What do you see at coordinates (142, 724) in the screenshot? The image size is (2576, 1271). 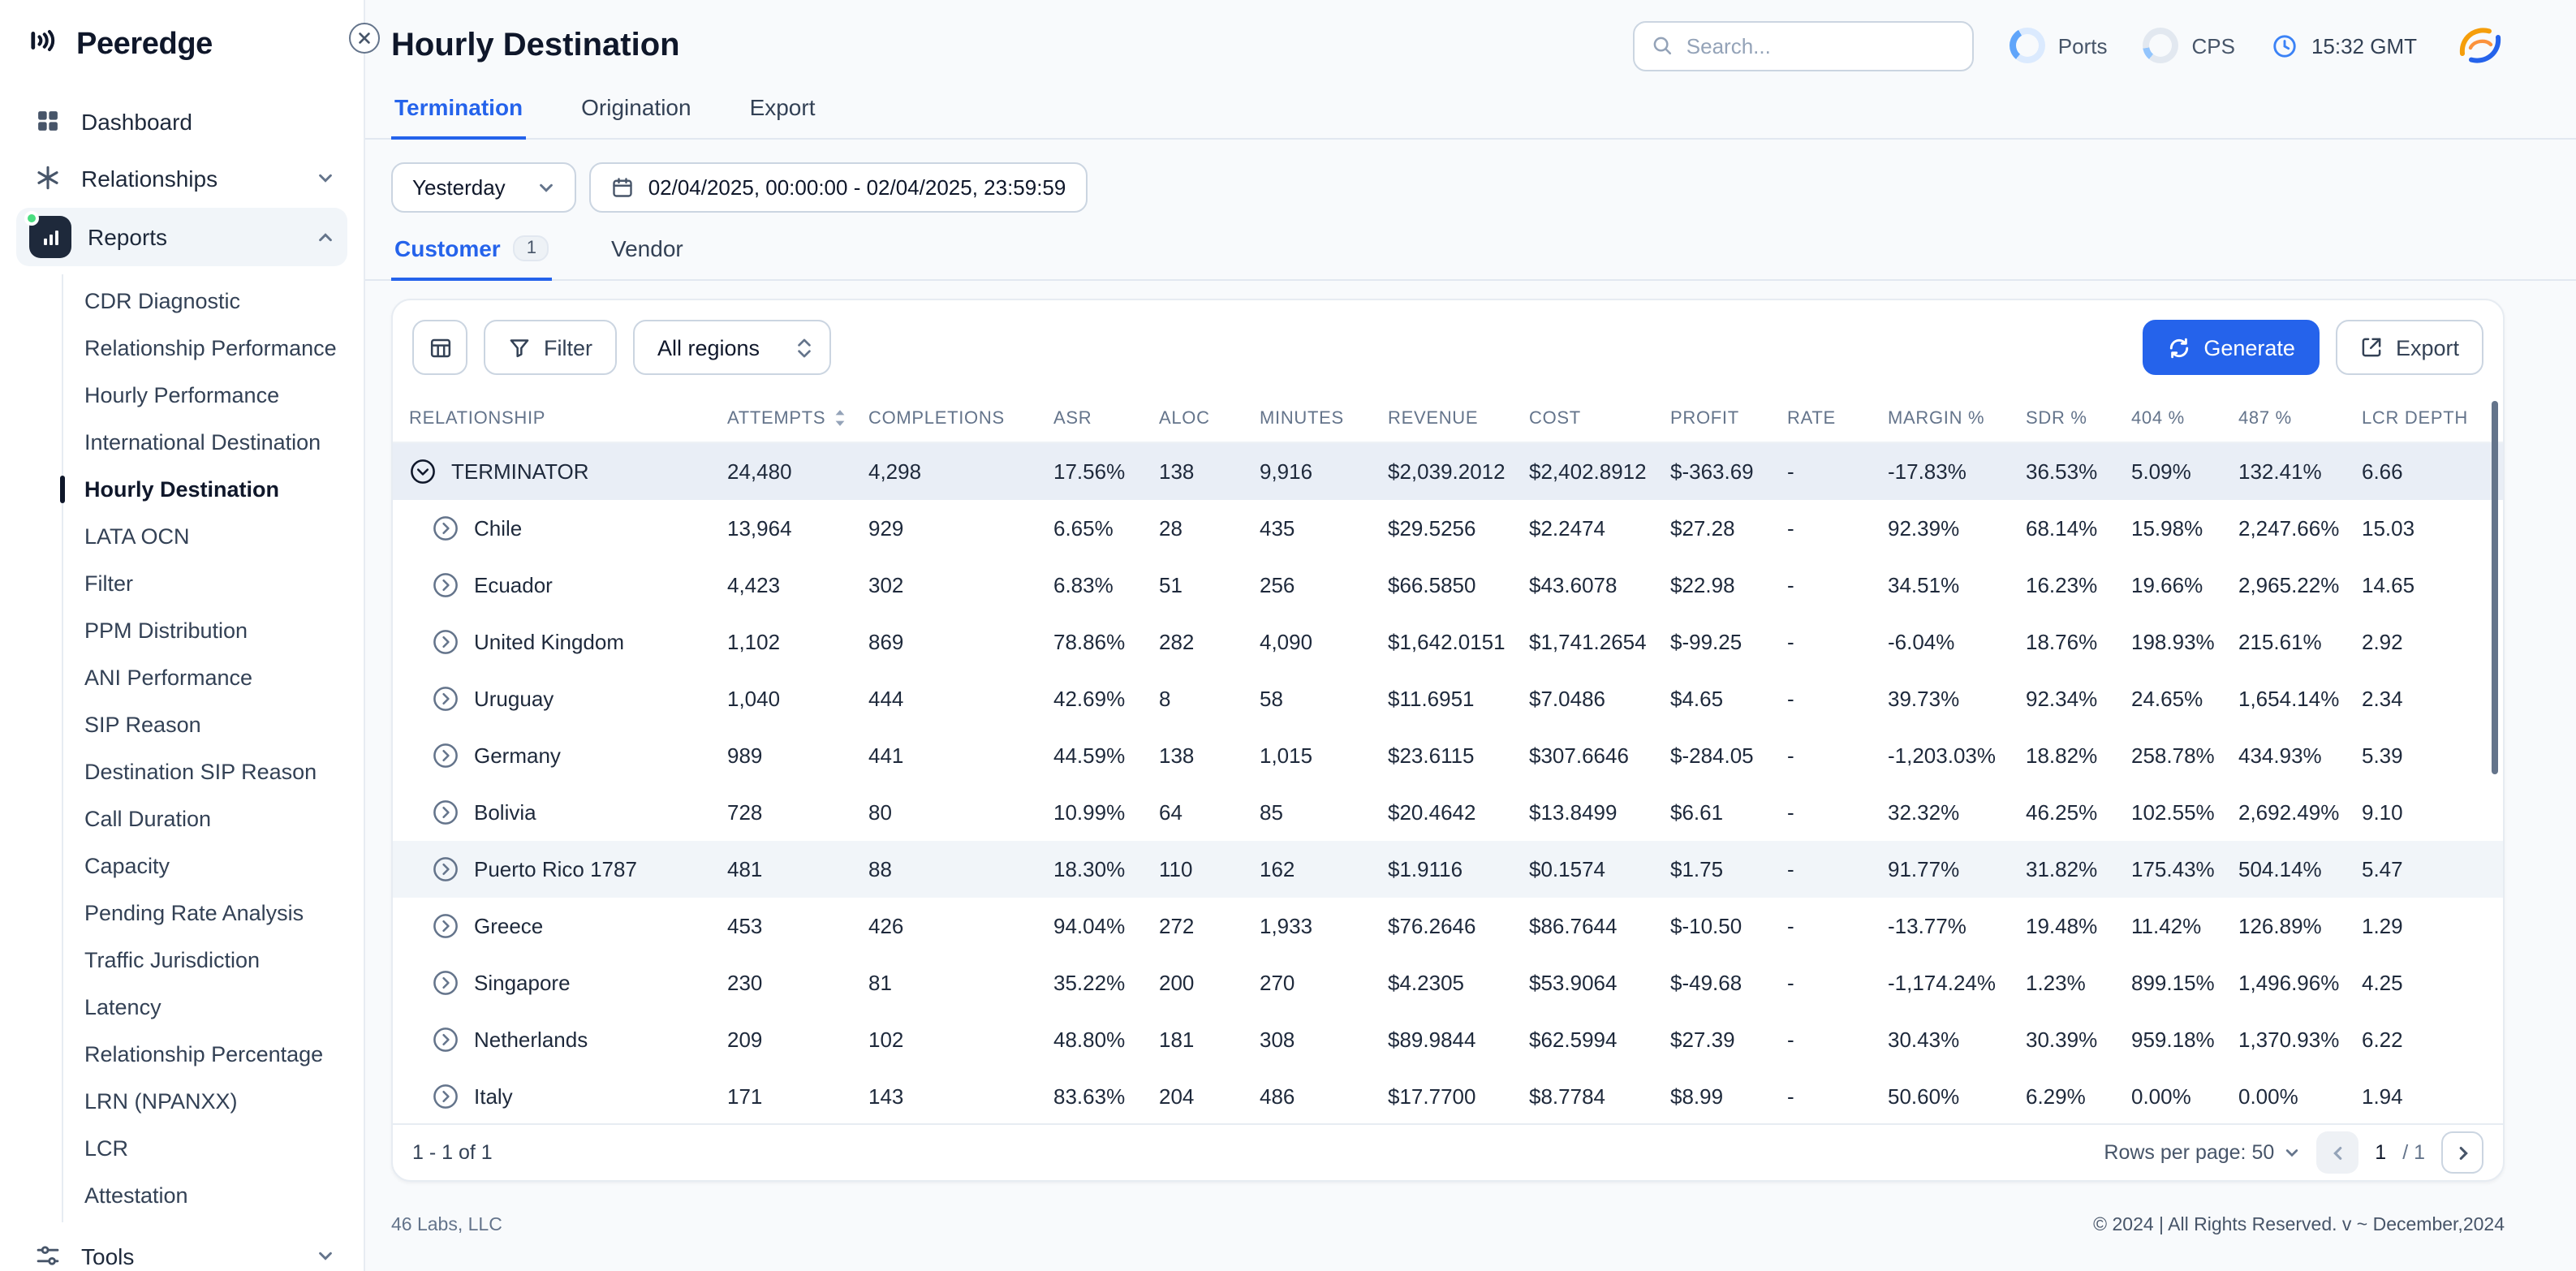 I see `sidebar-item-sip-reason: SIP Reason` at bounding box center [142, 724].